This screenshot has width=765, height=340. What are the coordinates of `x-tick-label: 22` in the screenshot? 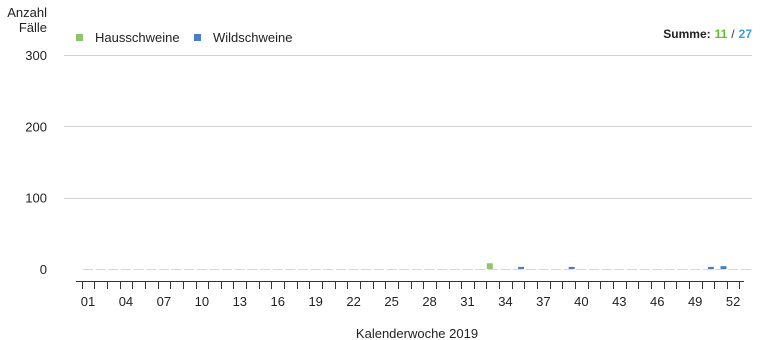 It's located at (353, 301).